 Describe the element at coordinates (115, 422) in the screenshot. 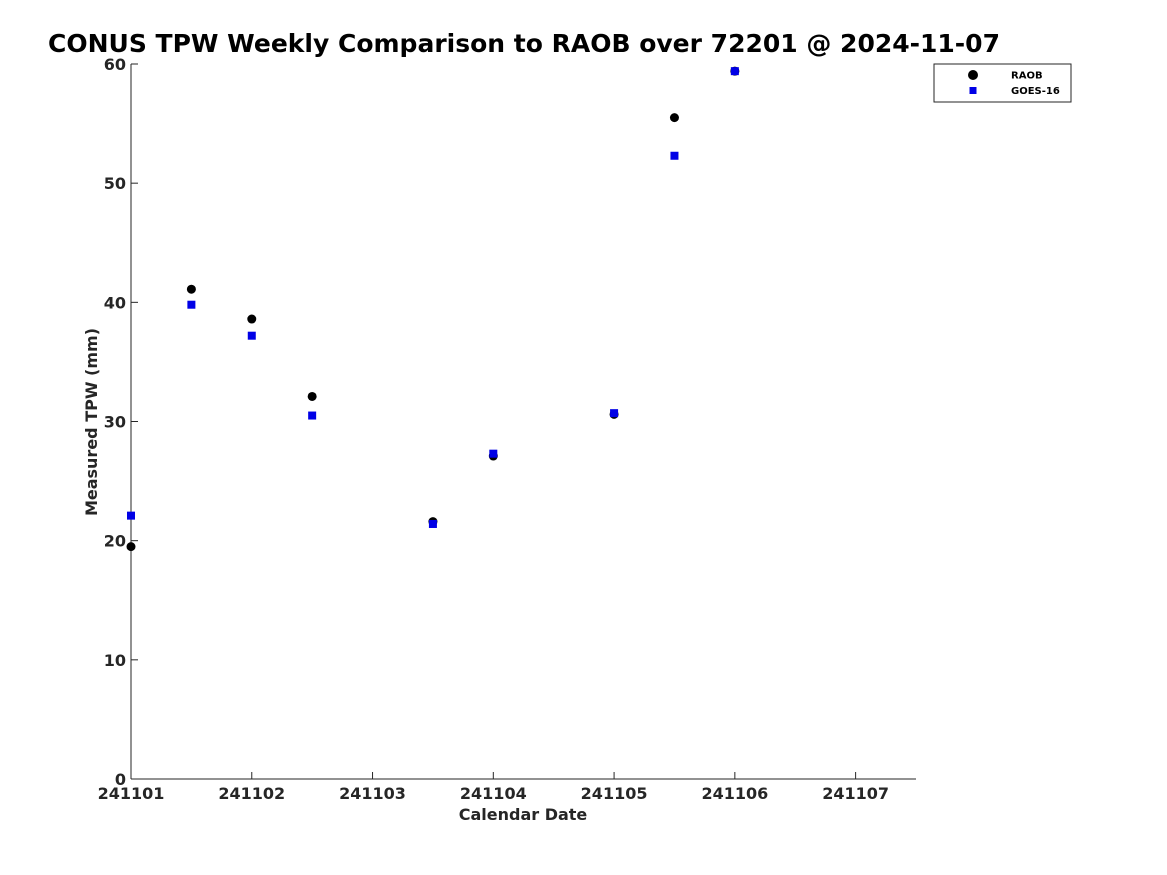

I see `y-tick-label: 30` at that location.